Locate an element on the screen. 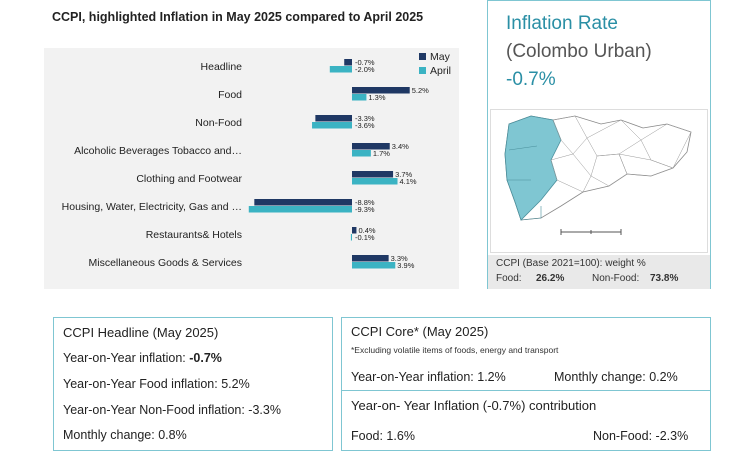 The height and width of the screenshot is (454, 750). data-label: -3.6% is located at coordinates (365, 125).